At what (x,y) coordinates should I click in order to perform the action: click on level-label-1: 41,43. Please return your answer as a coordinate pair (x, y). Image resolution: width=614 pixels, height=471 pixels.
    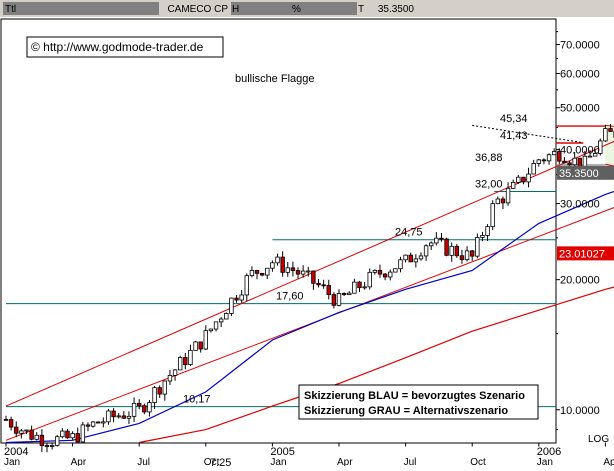
    Looking at the image, I should click on (514, 136).